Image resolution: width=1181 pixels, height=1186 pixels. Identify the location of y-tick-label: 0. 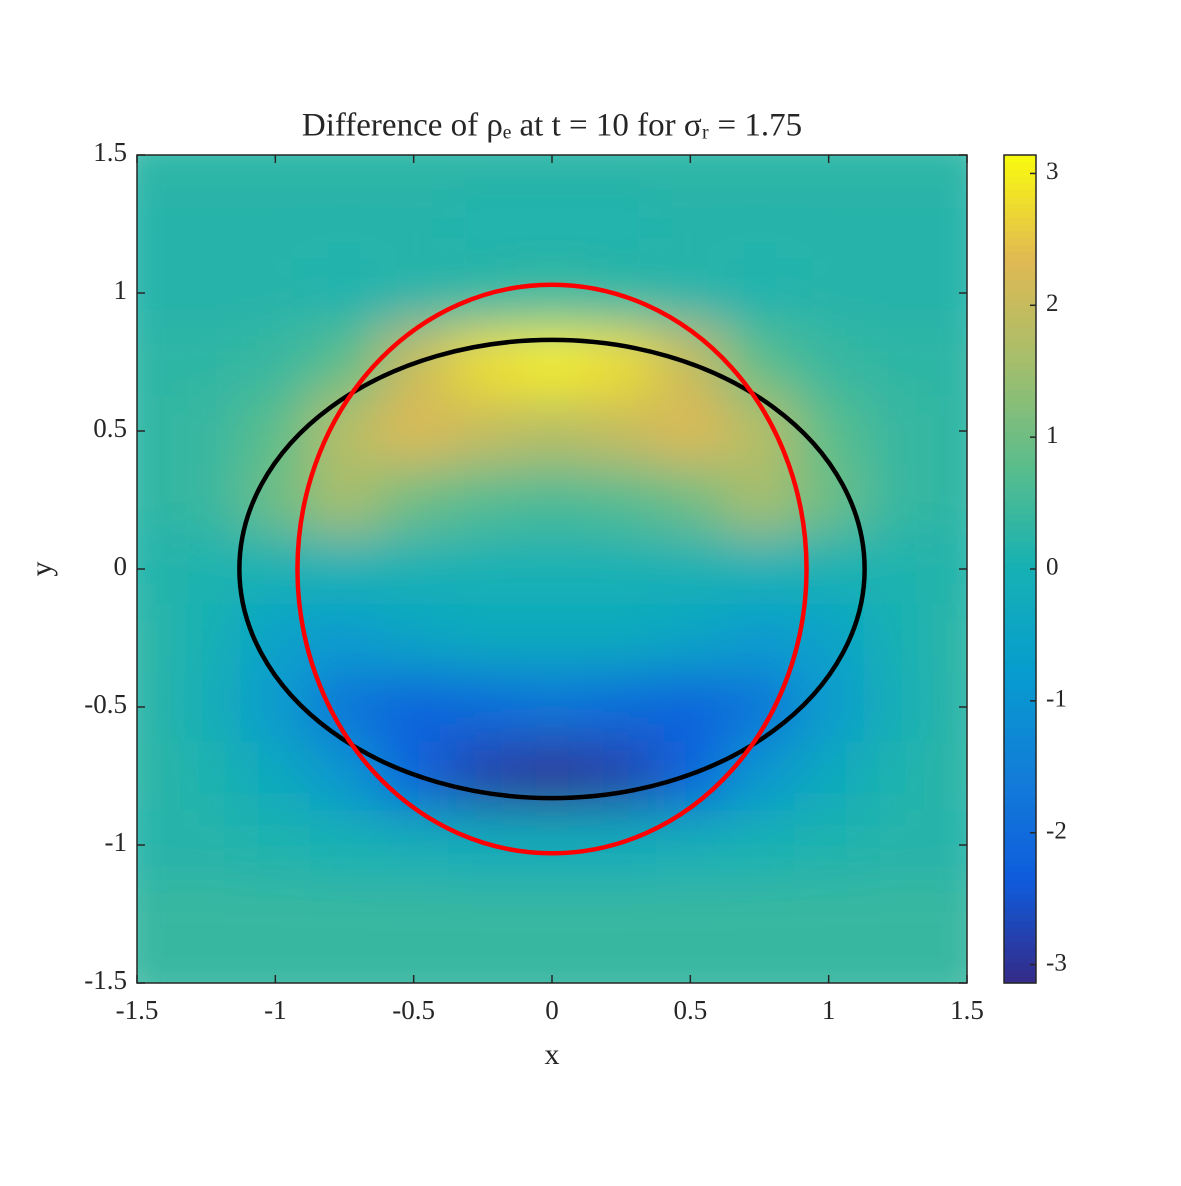
(121, 566).